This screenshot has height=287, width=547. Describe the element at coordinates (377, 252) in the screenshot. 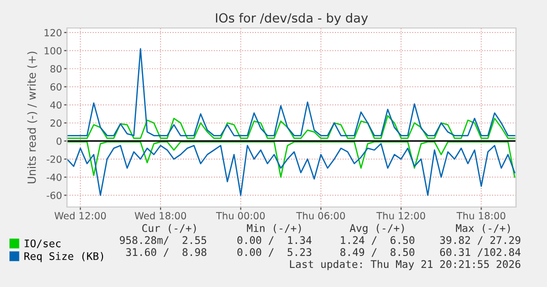

I see `text: 8.49 / 8.50` at that location.